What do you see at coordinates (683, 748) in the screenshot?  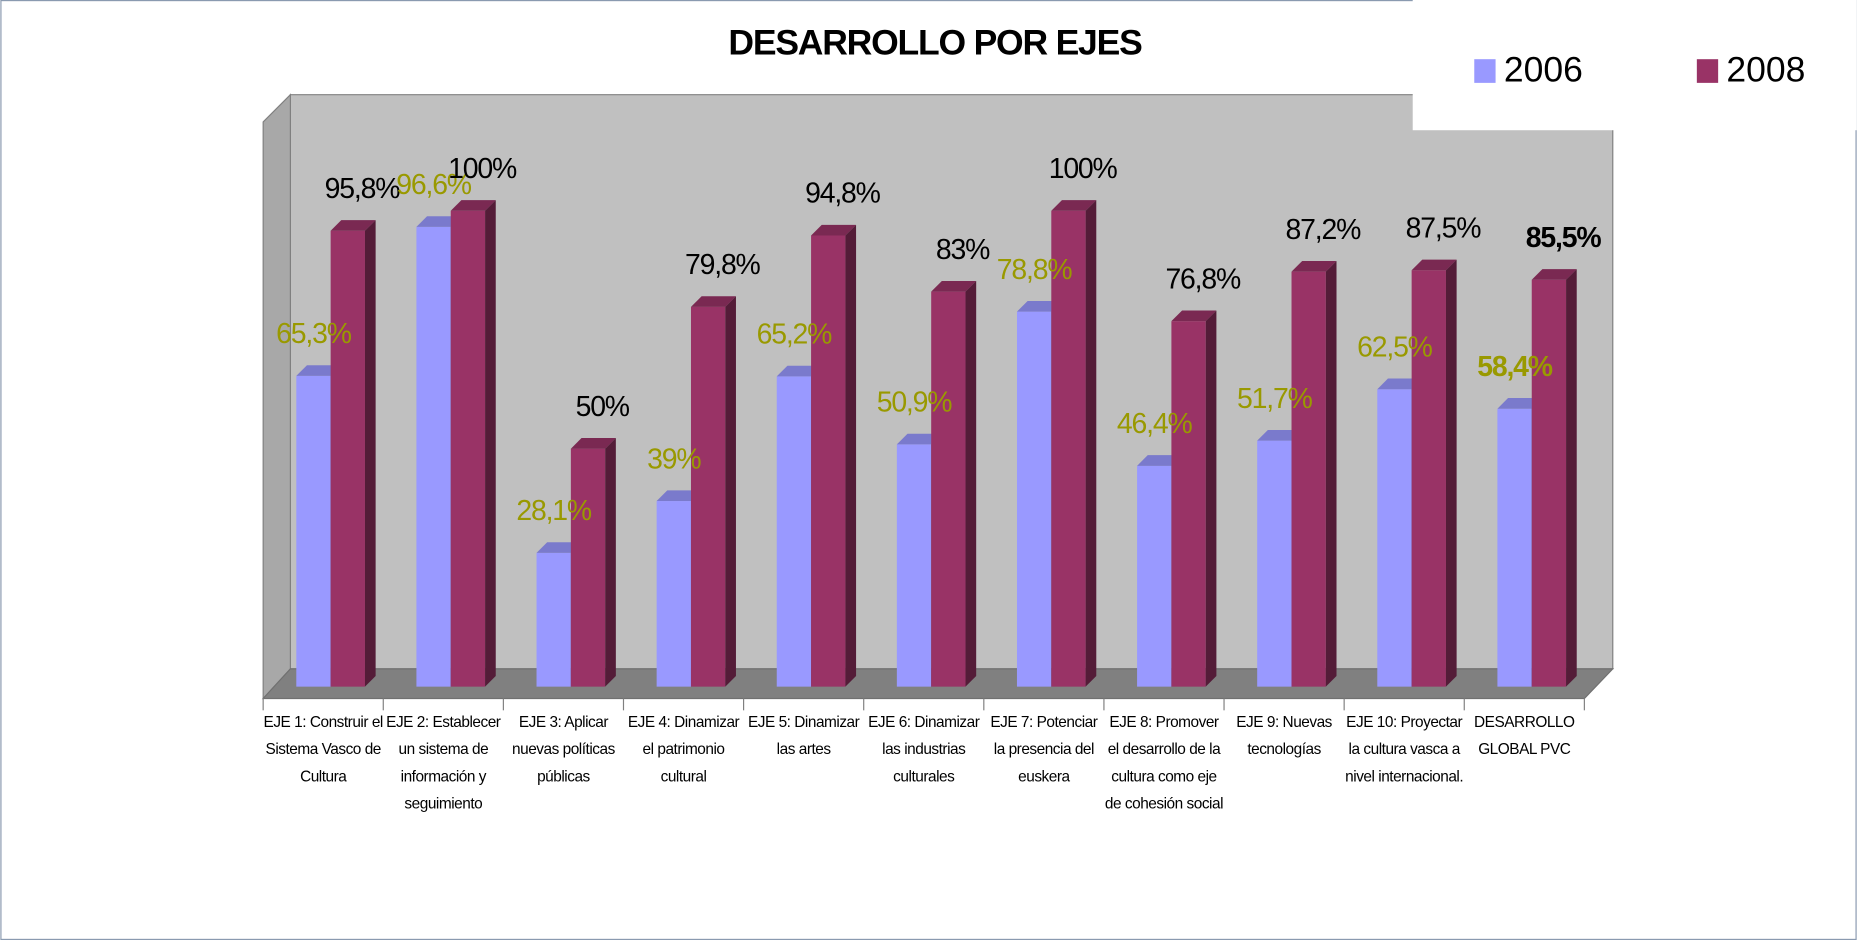 I see `x-tick-label: EJE 4: Dinamizar el patrimonio cultural` at bounding box center [683, 748].